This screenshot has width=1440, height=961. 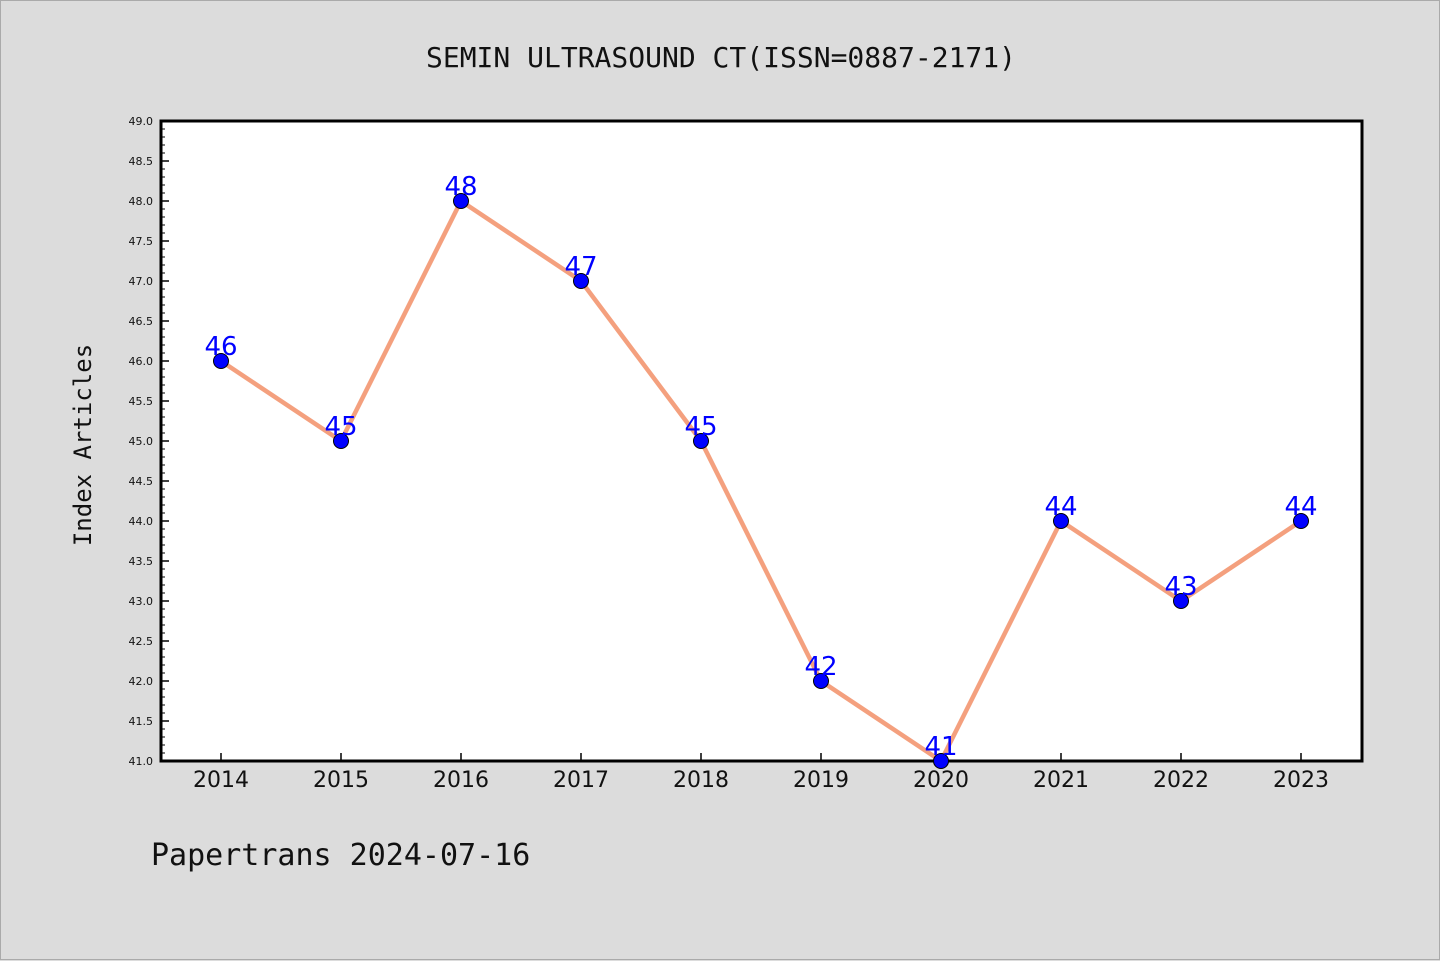 What do you see at coordinates (580, 267) in the screenshot?
I see `data-label: 47` at bounding box center [580, 267].